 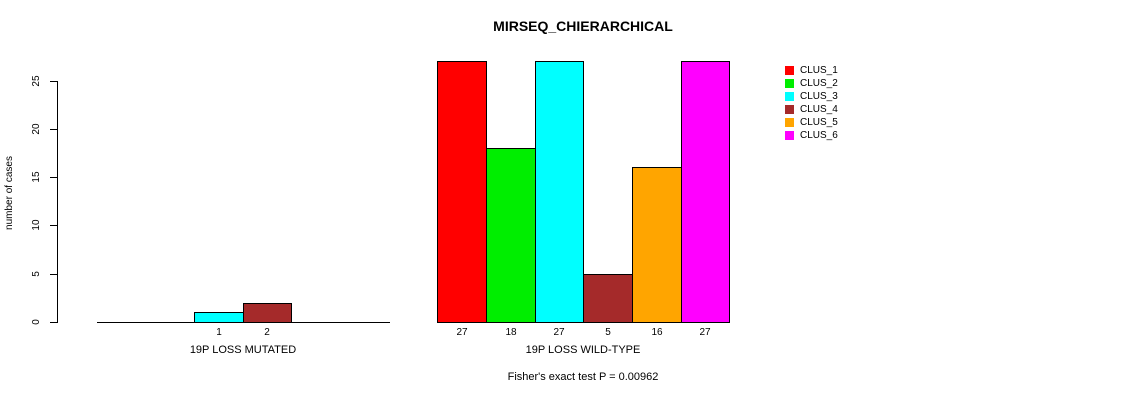 What do you see at coordinates (819, 83) in the screenshot?
I see `legend-label: CLUS_2` at bounding box center [819, 83].